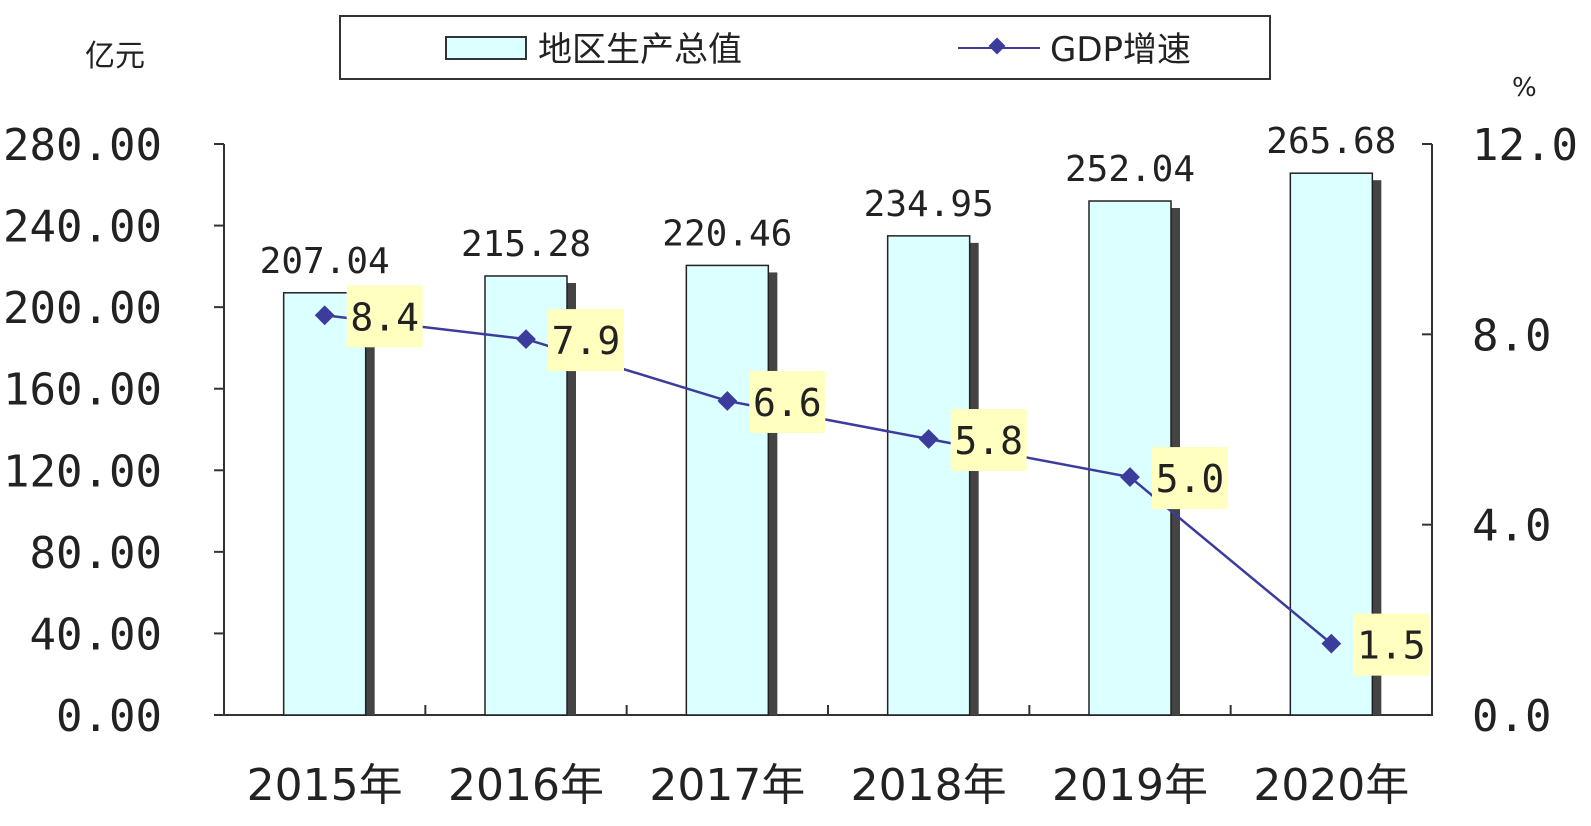  What do you see at coordinates (82, 227) in the screenshot?
I see `y-left-tick-label: 240.00` at bounding box center [82, 227].